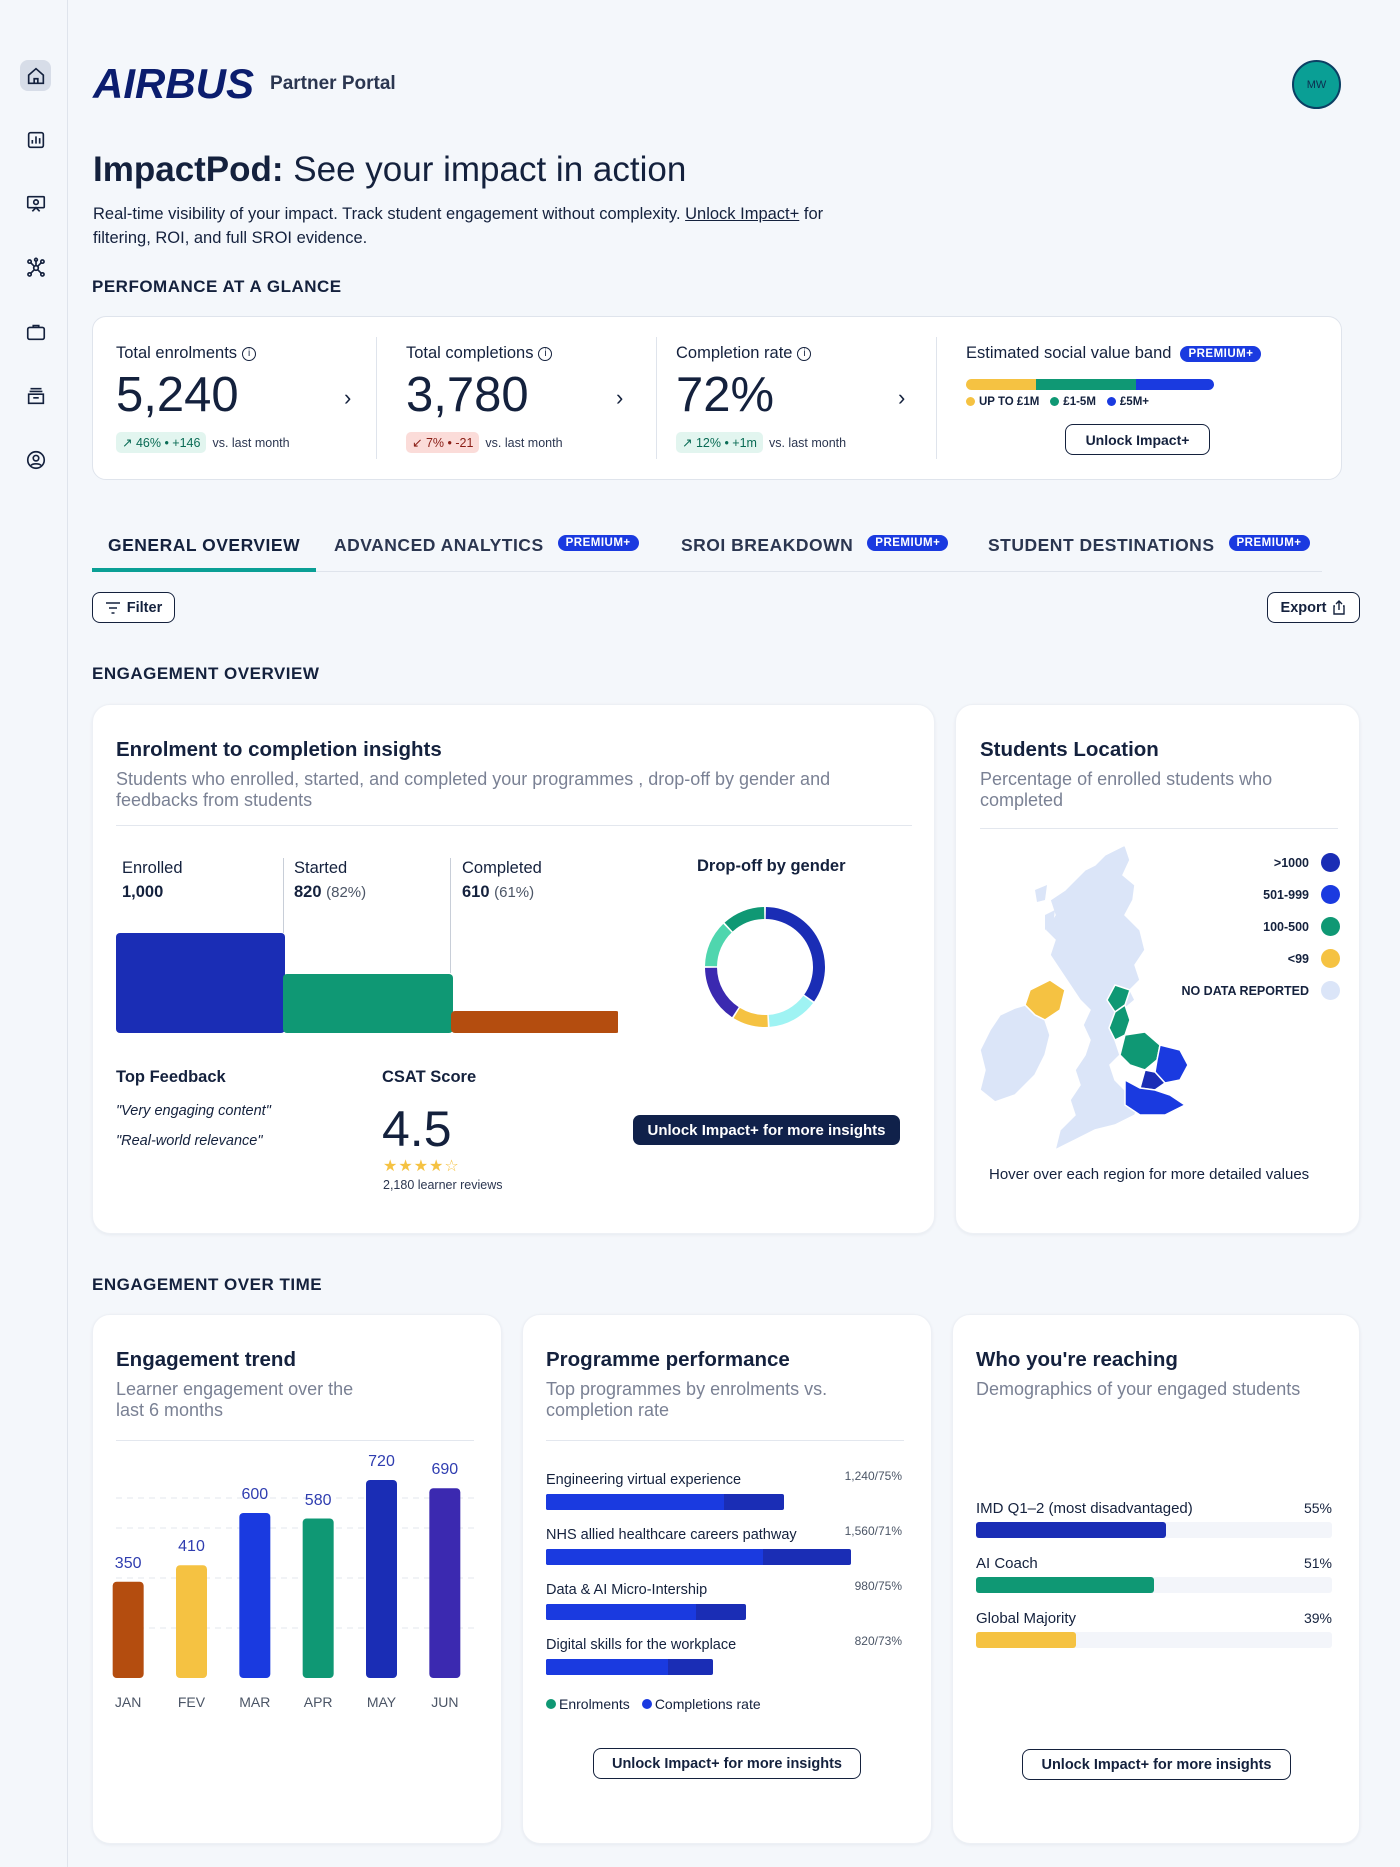 This screenshot has height=1867, width=1400. What do you see at coordinates (1156, 1764) in the screenshot?
I see `unlock-reach-button: Unlock Impact+ for more insights` at bounding box center [1156, 1764].